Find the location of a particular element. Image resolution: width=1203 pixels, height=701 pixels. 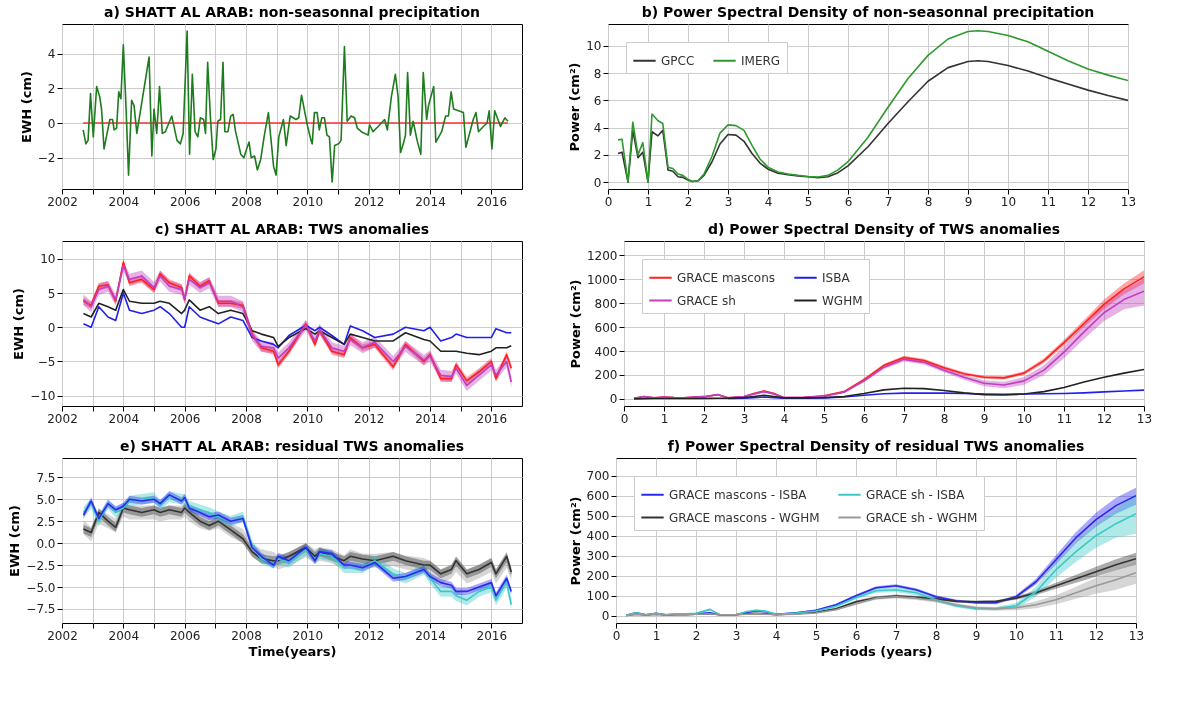

x-tick-label: 11 is located at coordinates (1048, 201).